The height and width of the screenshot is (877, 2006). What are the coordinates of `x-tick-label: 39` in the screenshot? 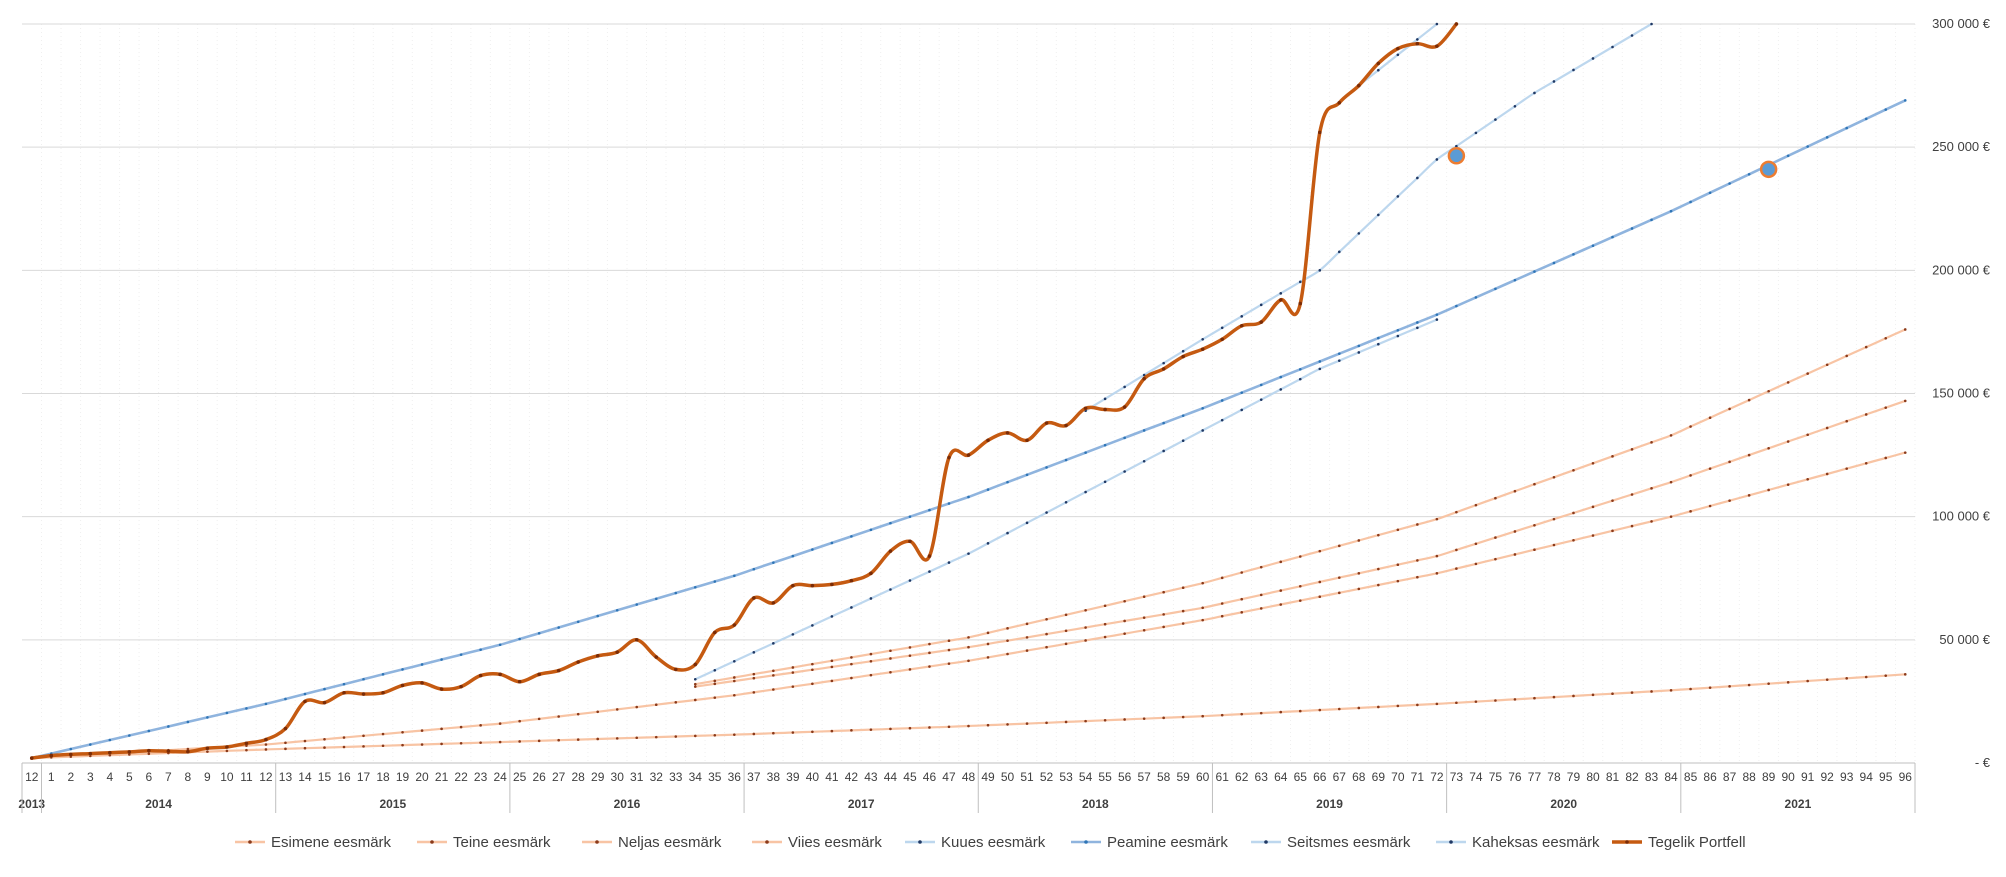 It's located at (793, 777).